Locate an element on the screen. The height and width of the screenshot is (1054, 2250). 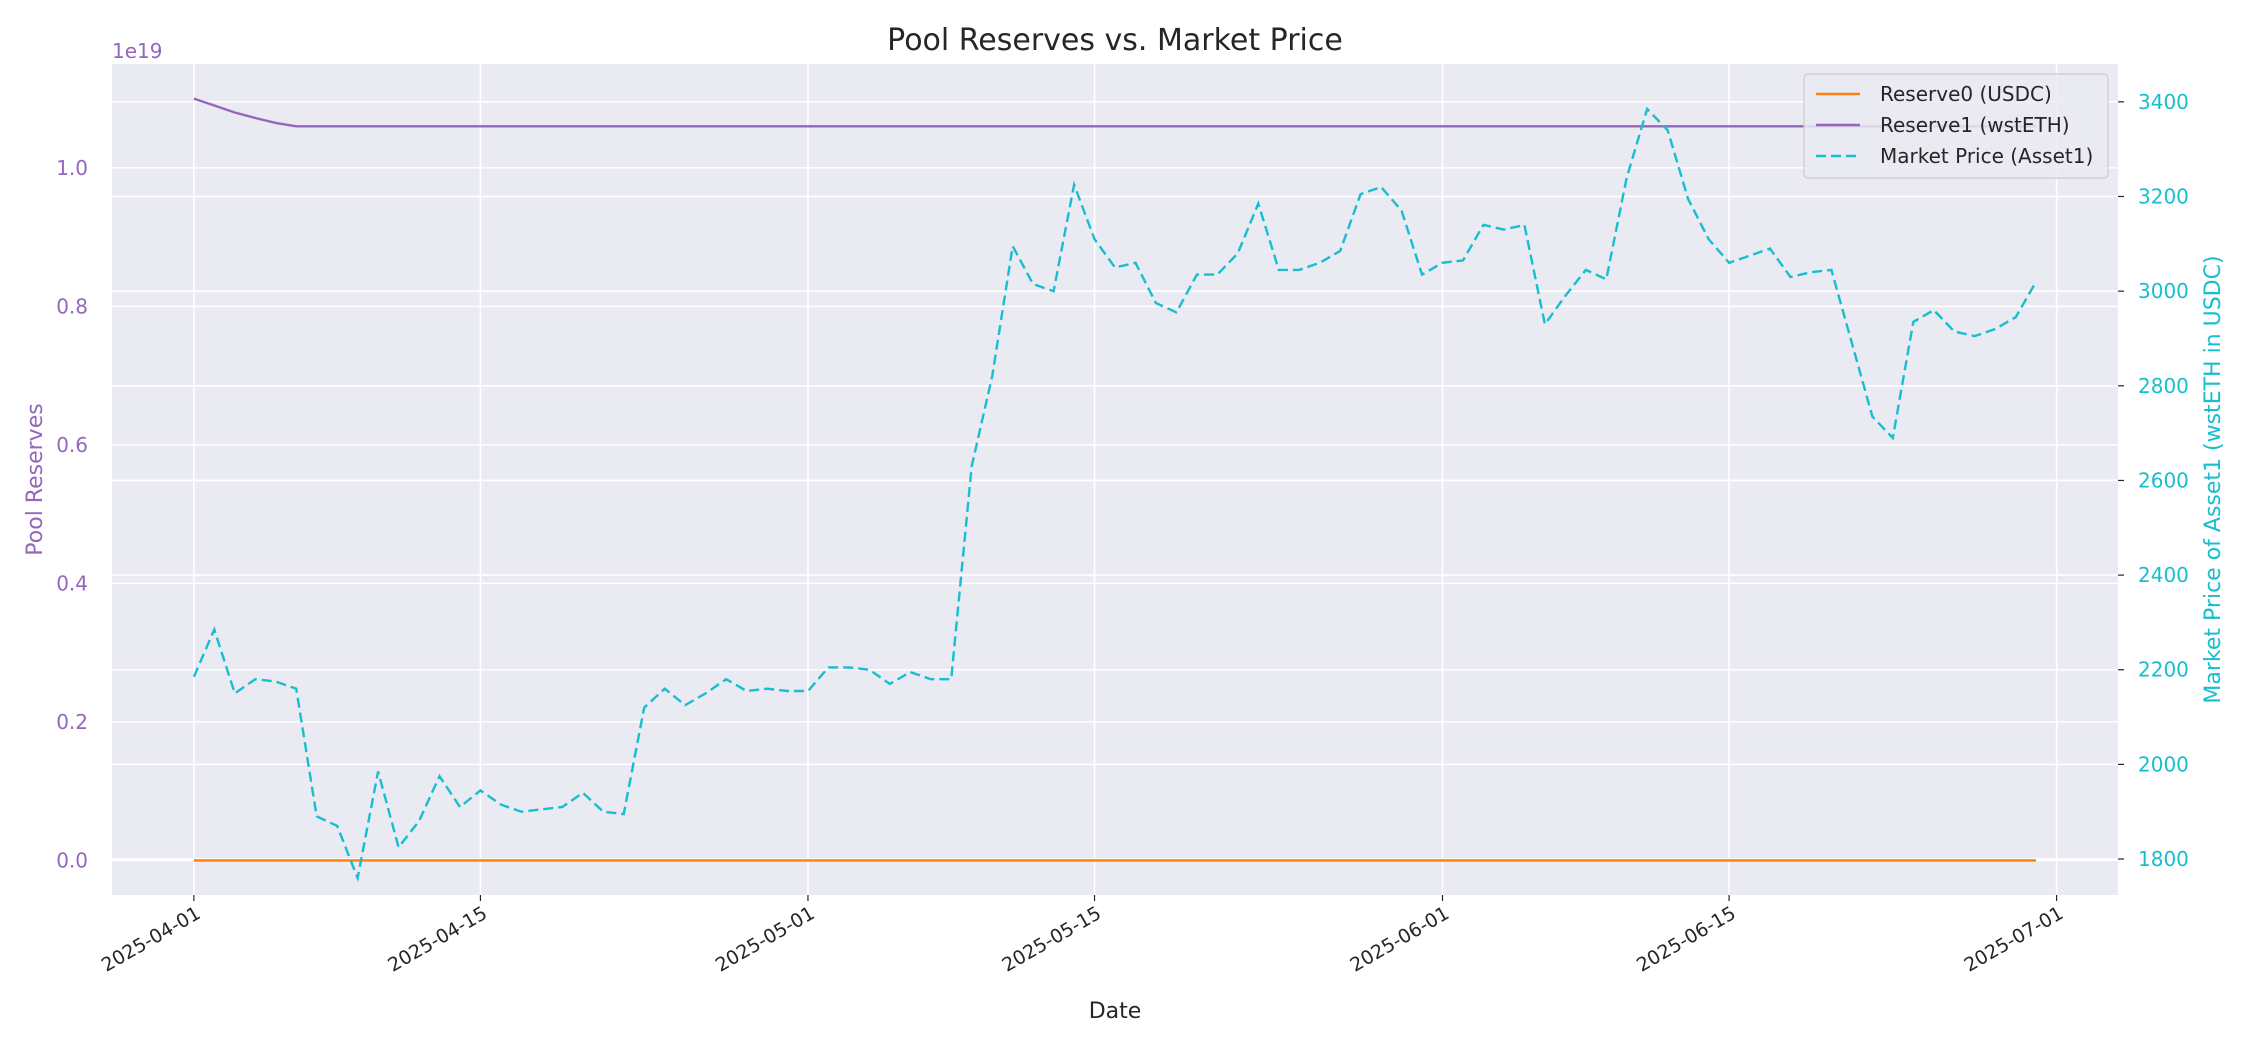
left-axis-offset-text: 1e19 is located at coordinates (137, 51).